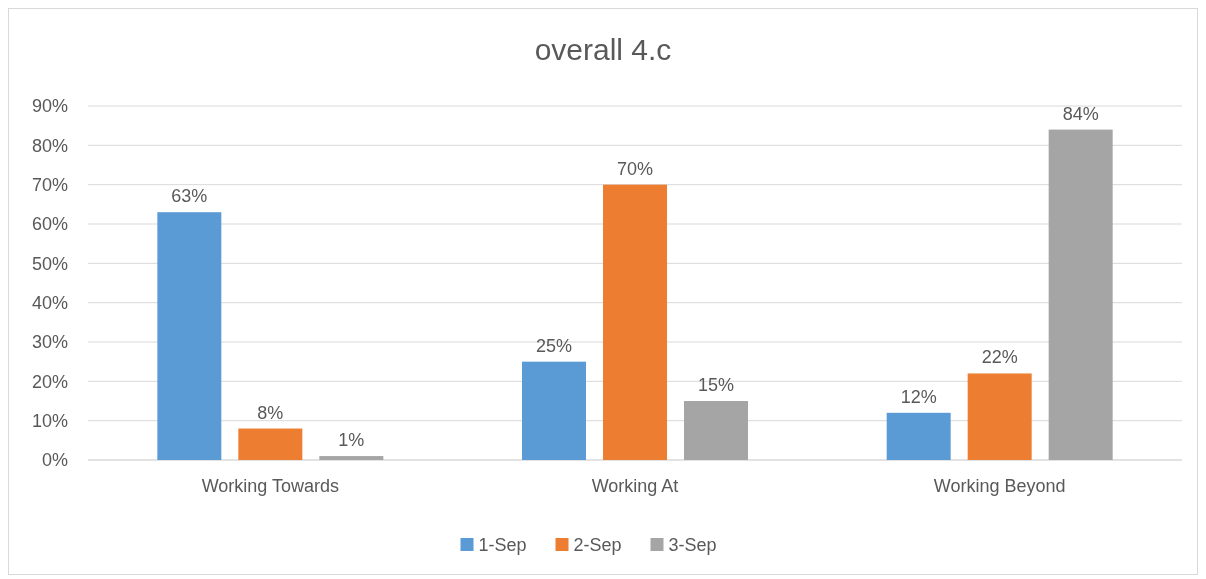 The height and width of the screenshot is (579, 1206). What do you see at coordinates (597, 545) in the screenshot?
I see `legend-label: 2-Sep` at bounding box center [597, 545].